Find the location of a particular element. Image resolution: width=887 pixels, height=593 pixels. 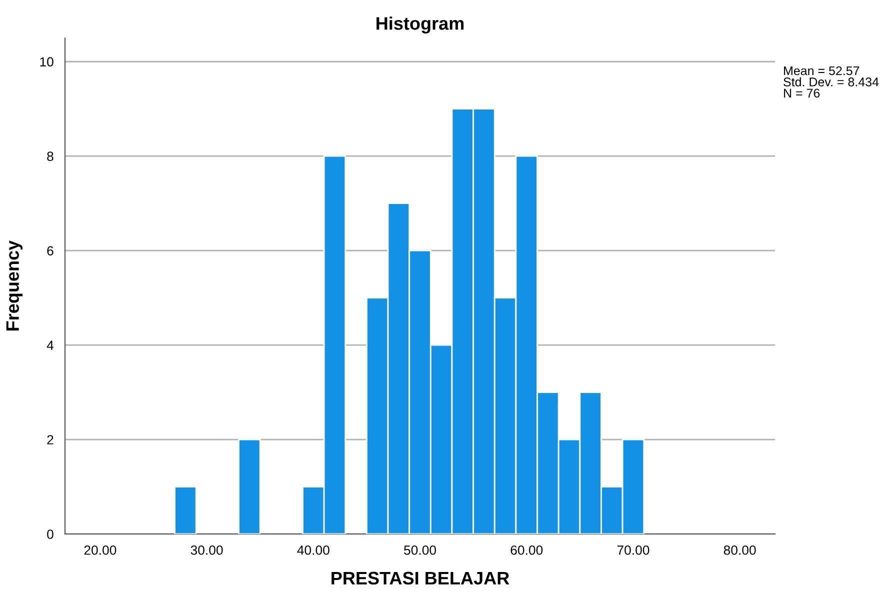

x-axis-title: PRESTASI BELAJAR is located at coordinates (421, 578).